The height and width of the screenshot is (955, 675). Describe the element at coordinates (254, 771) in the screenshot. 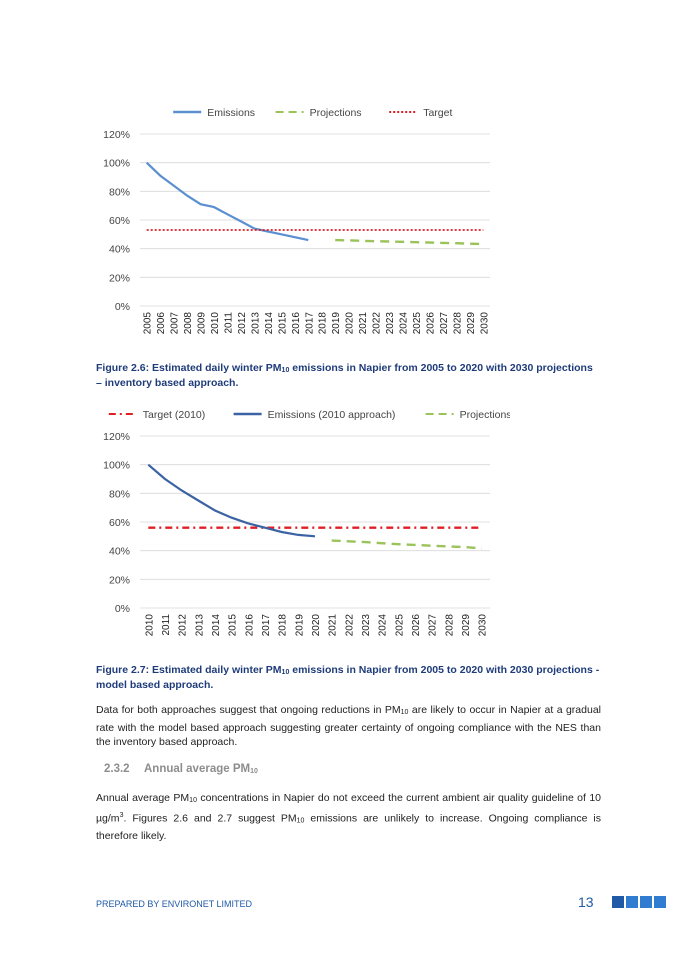

I see `section-title-subscript: 10` at that location.